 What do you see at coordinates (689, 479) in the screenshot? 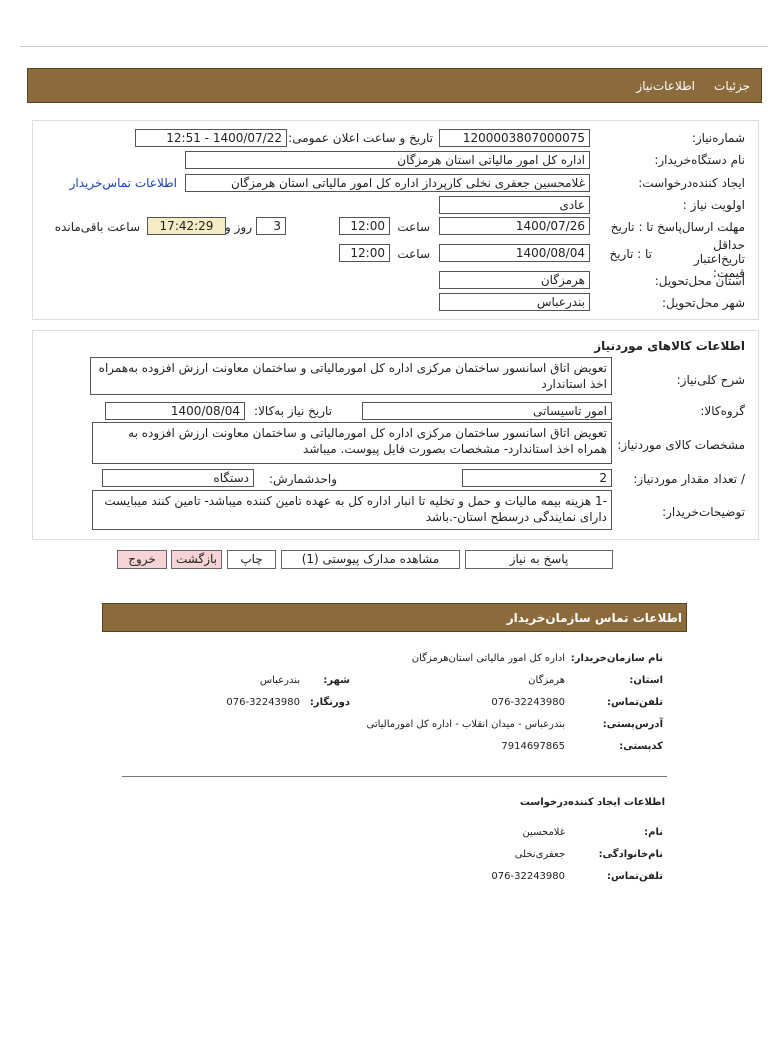
I see `field-label: / تعداد مقدار مورد‌نیاز:` at bounding box center [689, 479].